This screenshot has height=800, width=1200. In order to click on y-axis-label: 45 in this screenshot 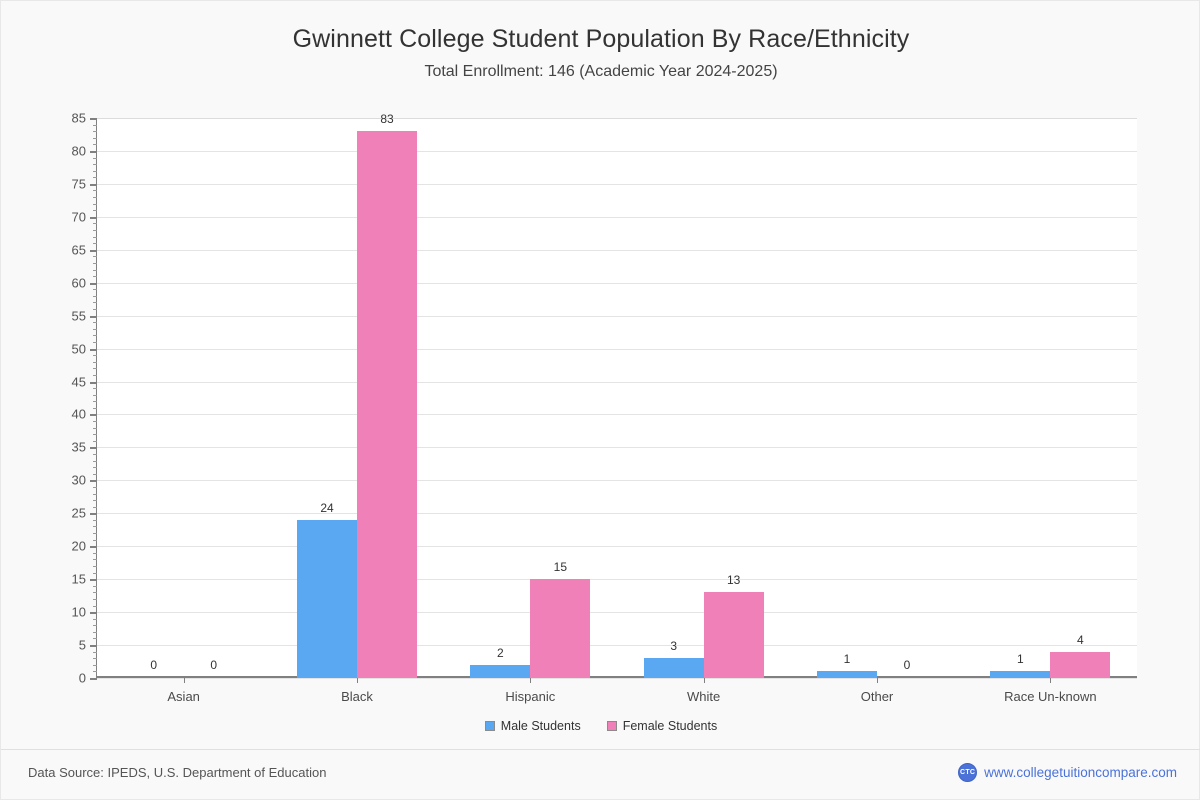, I will do `click(78, 382)`.